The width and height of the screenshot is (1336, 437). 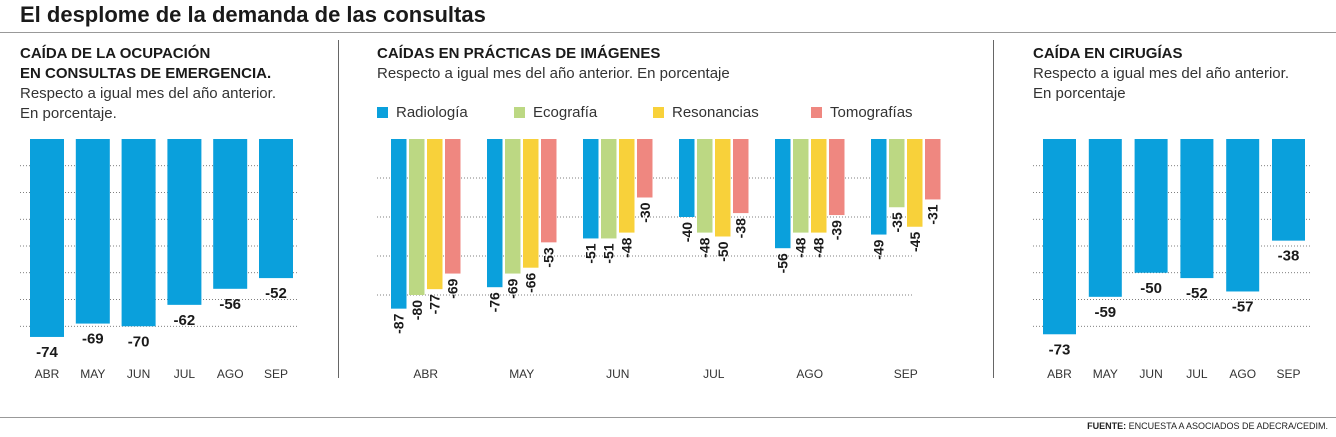 What do you see at coordinates (1228, 426) in the screenshot?
I see `source-text: ENCUESTA A ASOCIADOS DE ADECRA/CEDIM.` at bounding box center [1228, 426].